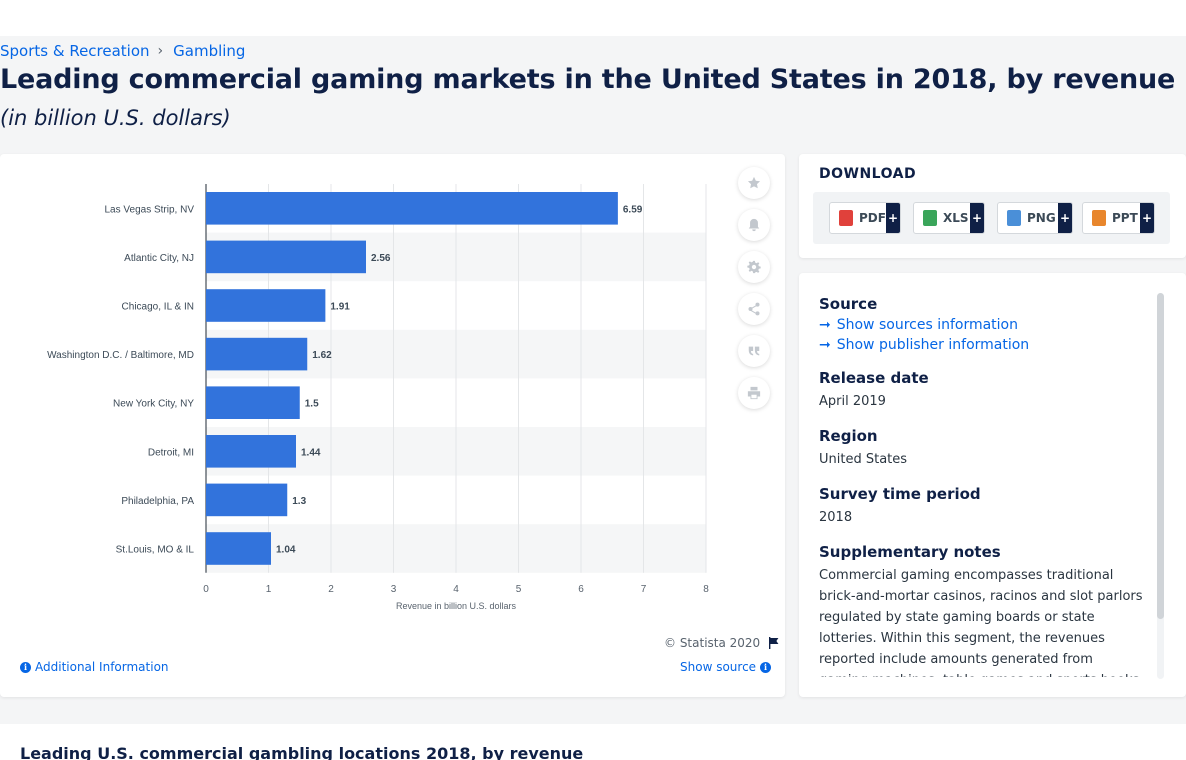  What do you see at coordinates (848, 436) in the screenshot?
I see `region-label: Region` at bounding box center [848, 436].